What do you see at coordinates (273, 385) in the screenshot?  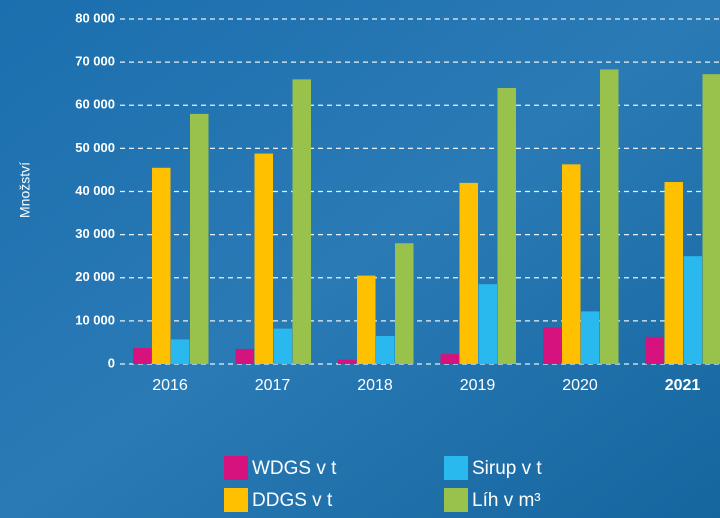 I see `x-tick-label: 2017` at bounding box center [273, 385].